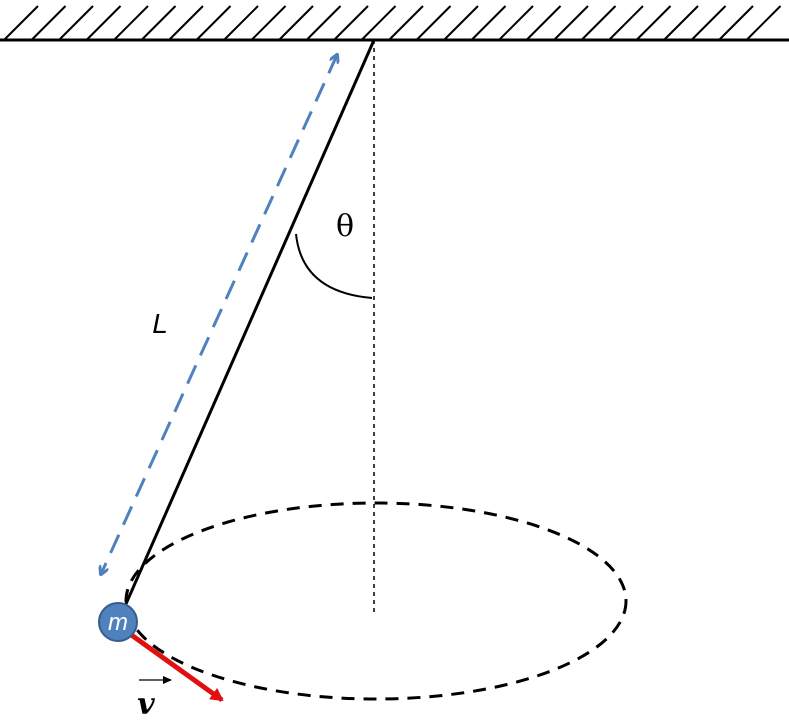 The image size is (789, 728). I want to click on ceiling-hatching, so click(392, 23).